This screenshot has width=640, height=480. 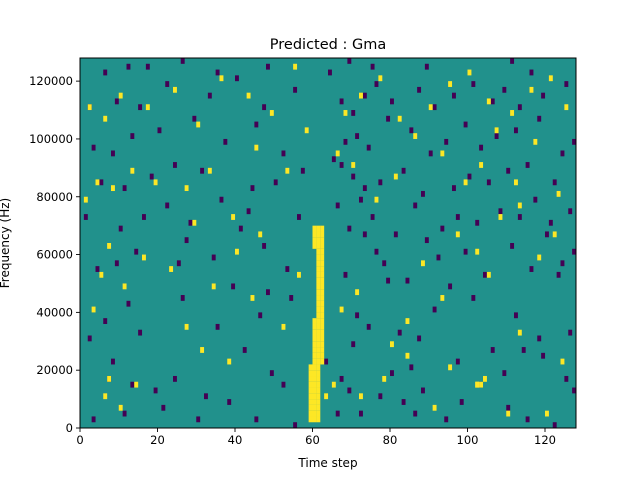 What do you see at coordinates (390, 440) in the screenshot?
I see `x-tick-label: 80` at bounding box center [390, 440].